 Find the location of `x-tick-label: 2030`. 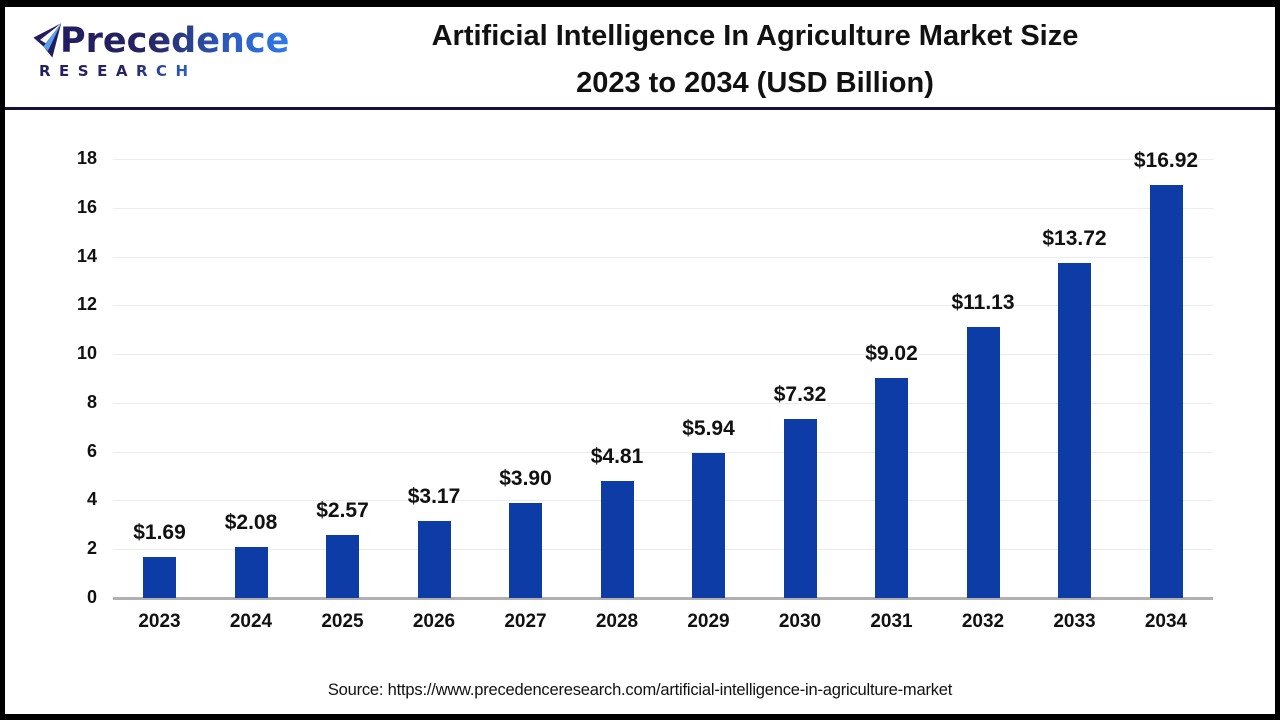

x-tick-label: 2030 is located at coordinates (800, 621).